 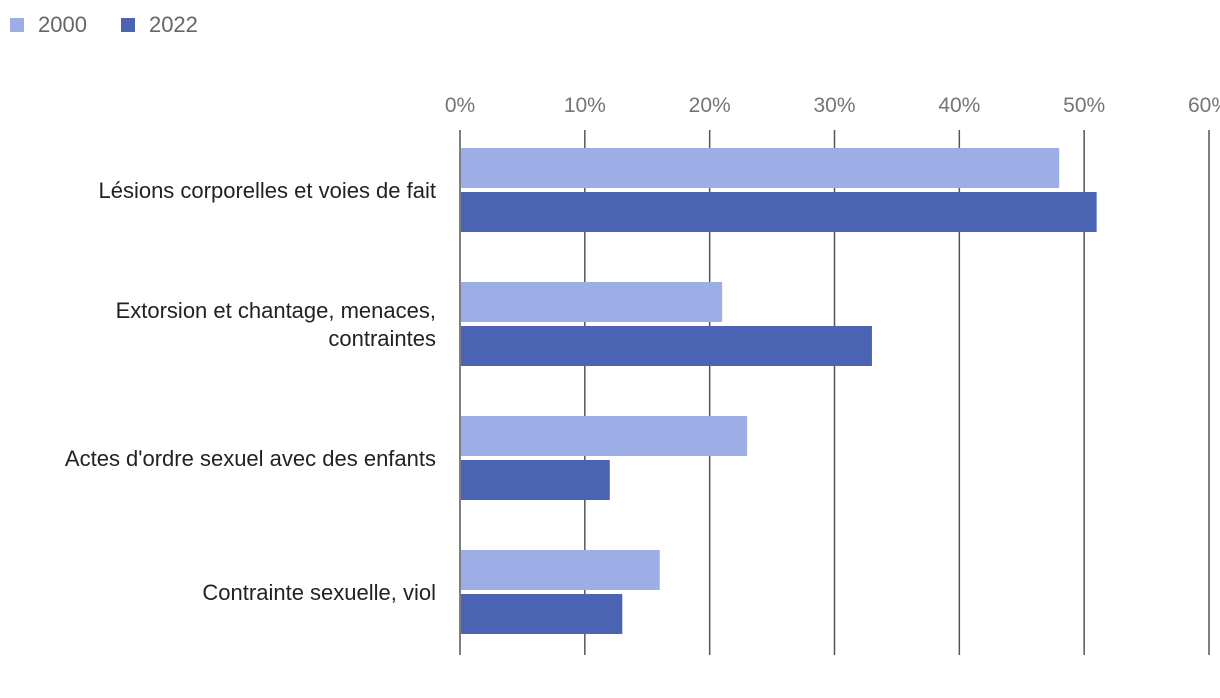 What do you see at coordinates (382, 338) in the screenshot?
I see `category-label: contraintes` at bounding box center [382, 338].